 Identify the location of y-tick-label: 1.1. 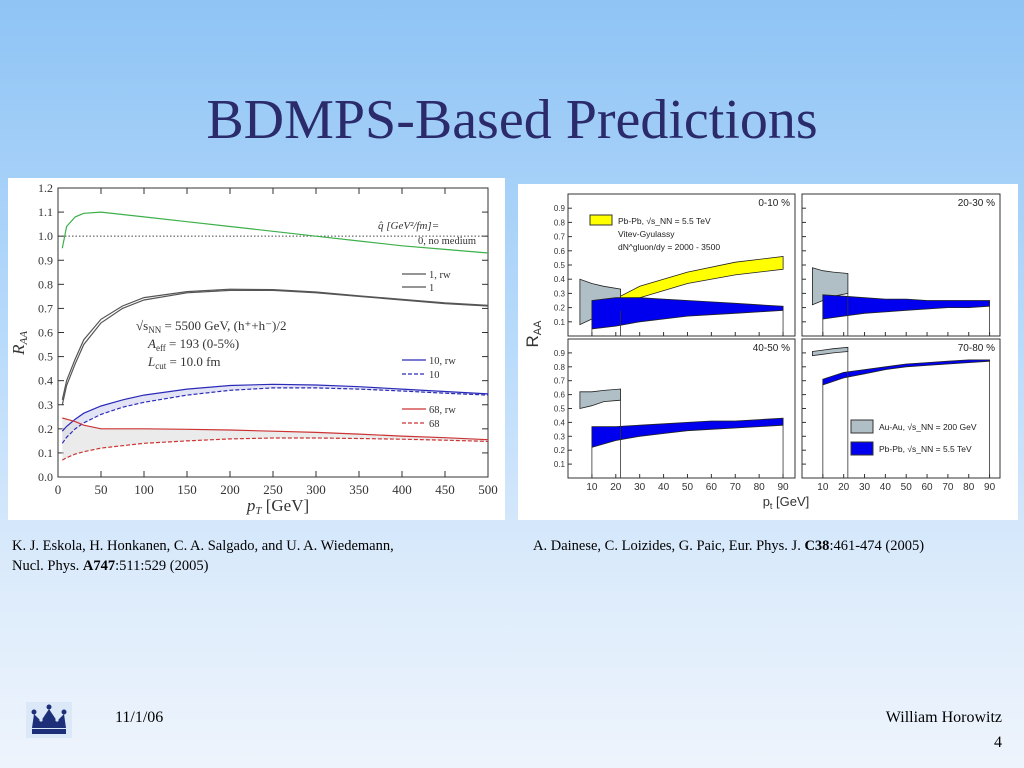
(45, 212).